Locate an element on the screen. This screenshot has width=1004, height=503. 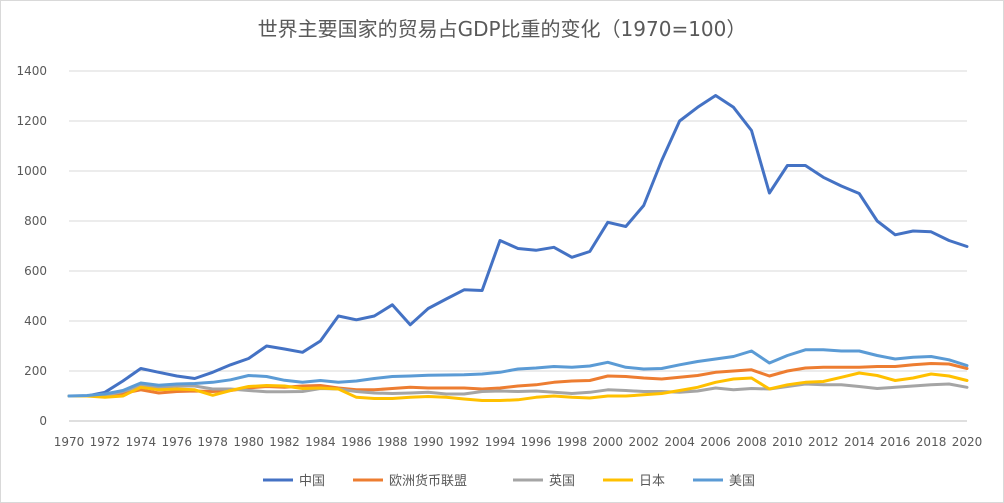
x-tick-label: 2008 is located at coordinates (751, 442).